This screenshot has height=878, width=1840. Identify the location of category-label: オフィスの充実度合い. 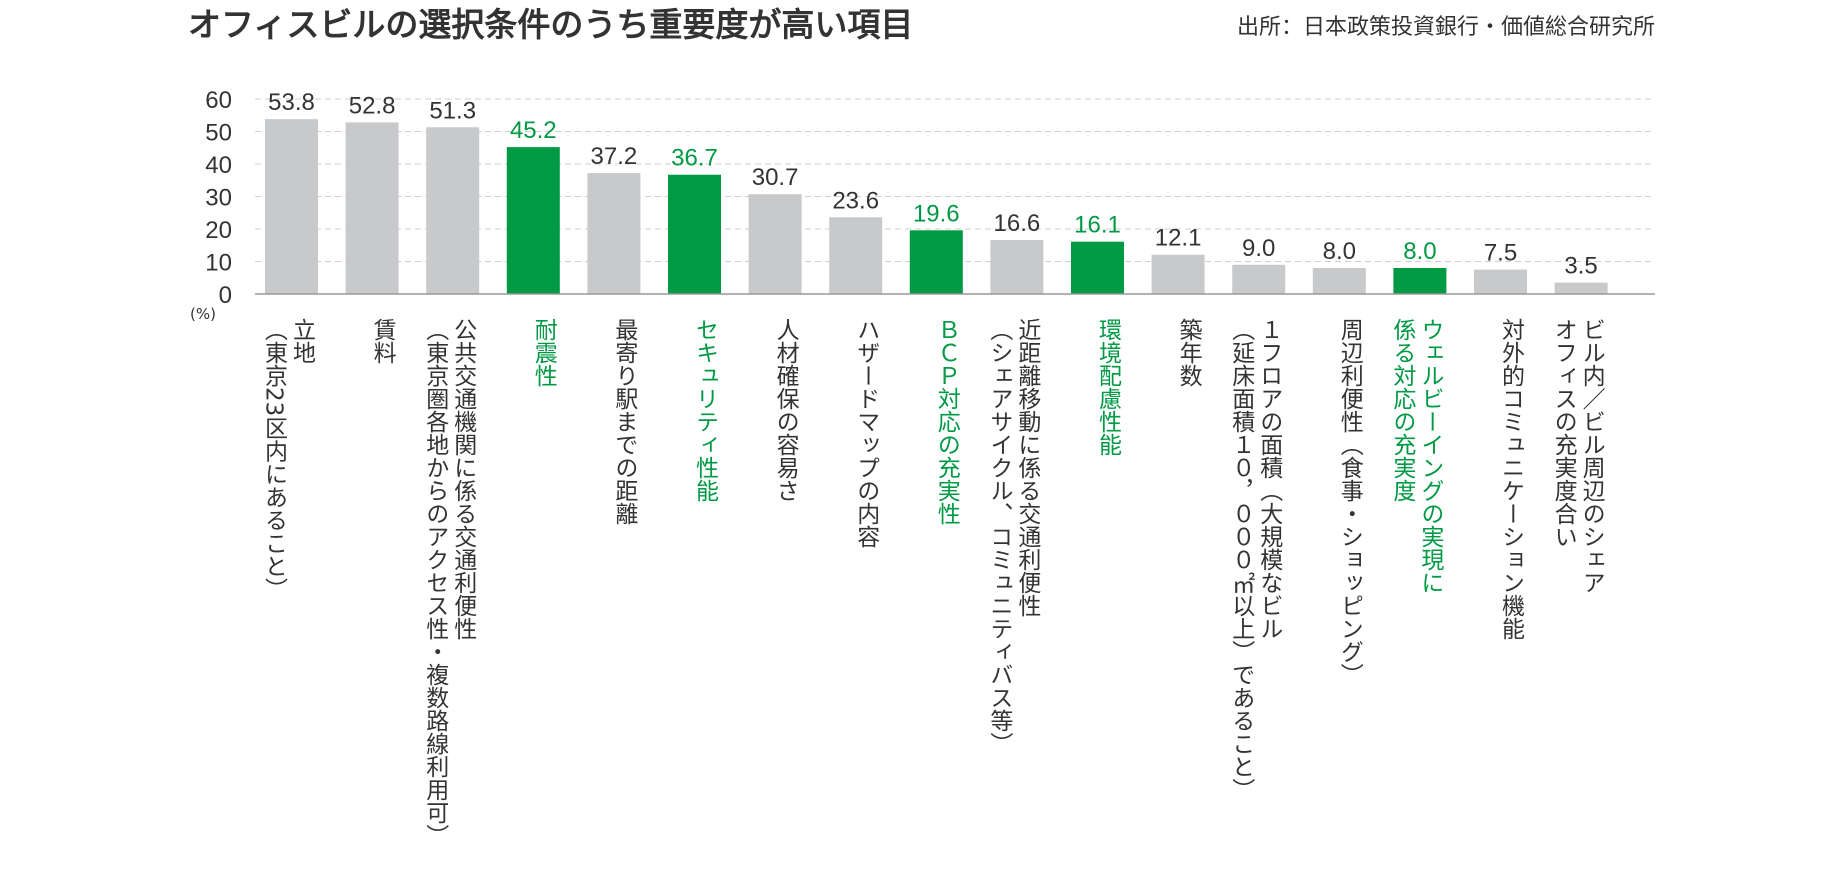
(1564, 433).